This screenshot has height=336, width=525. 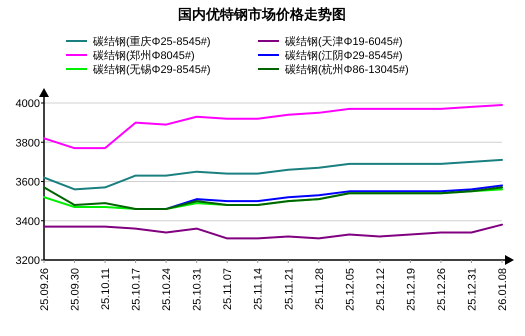 I want to click on x-tick-label: 25.12.26, so click(x=442, y=289).